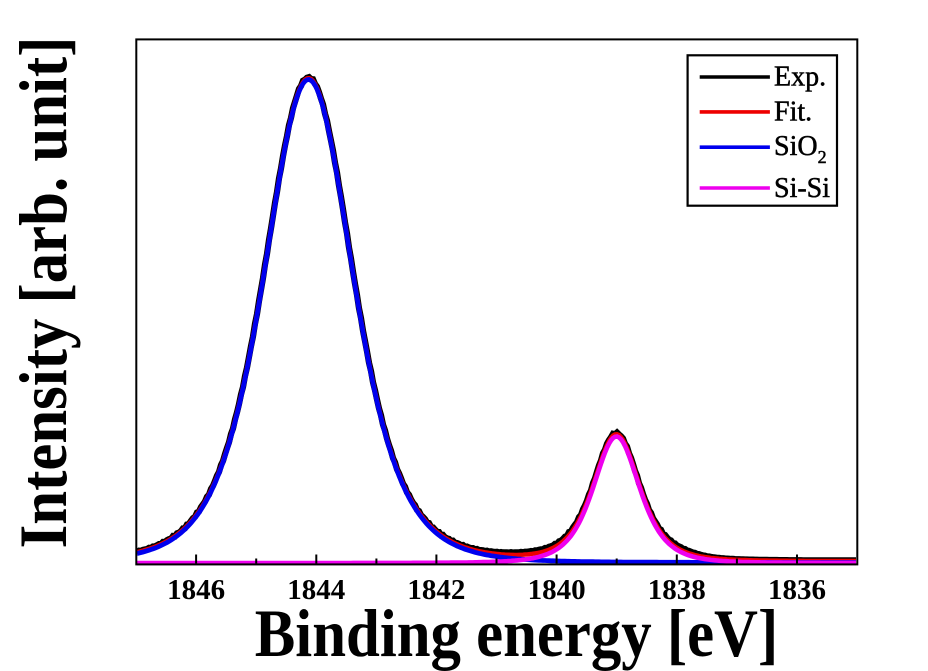 The height and width of the screenshot is (671, 928). What do you see at coordinates (196, 590) in the screenshot?
I see `svg-text: 1846` at bounding box center [196, 590].